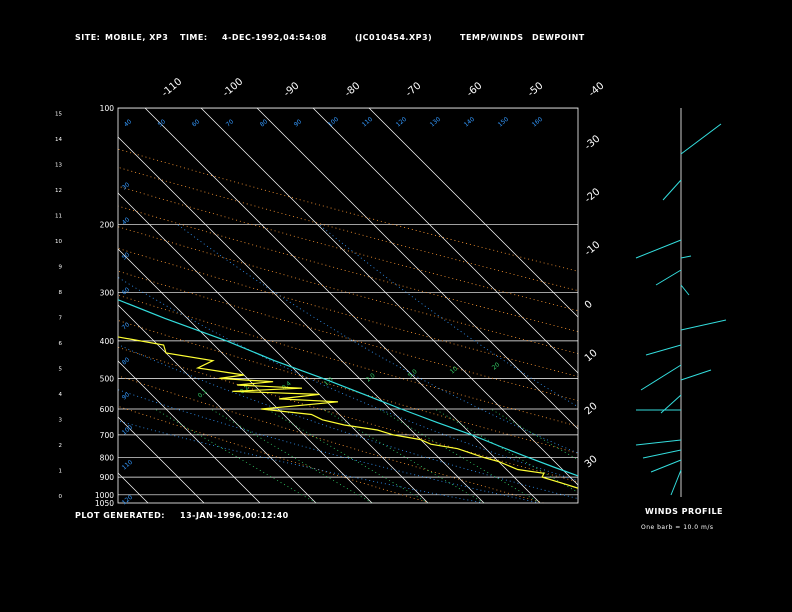 The width and height of the screenshot is (792, 612). Describe the element at coordinates (88, 37) in the screenshot. I see `site-label: SITE:` at that location.